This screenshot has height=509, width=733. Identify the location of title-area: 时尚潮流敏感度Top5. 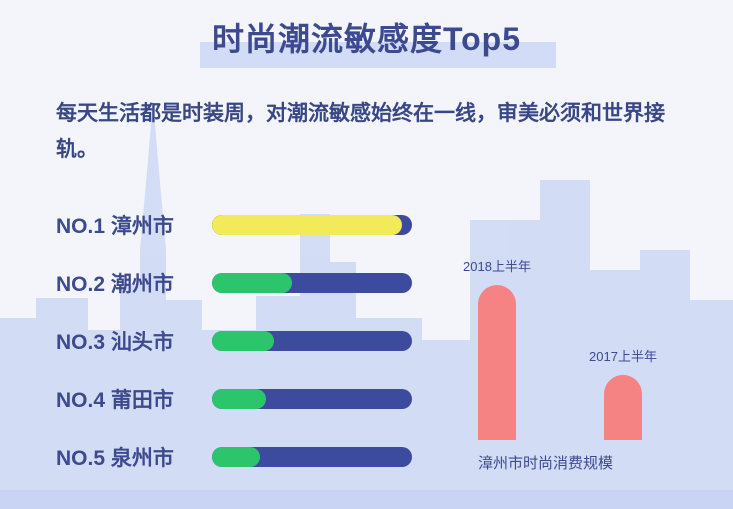
(366, 37).